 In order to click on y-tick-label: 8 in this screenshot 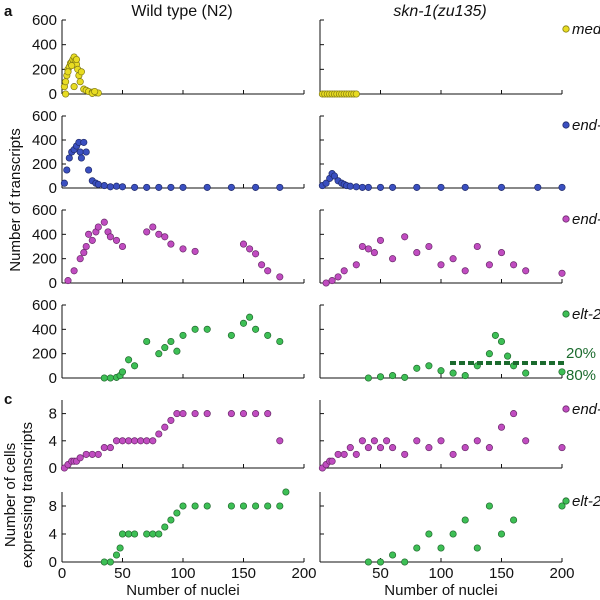, I will do `click(53, 414)`.